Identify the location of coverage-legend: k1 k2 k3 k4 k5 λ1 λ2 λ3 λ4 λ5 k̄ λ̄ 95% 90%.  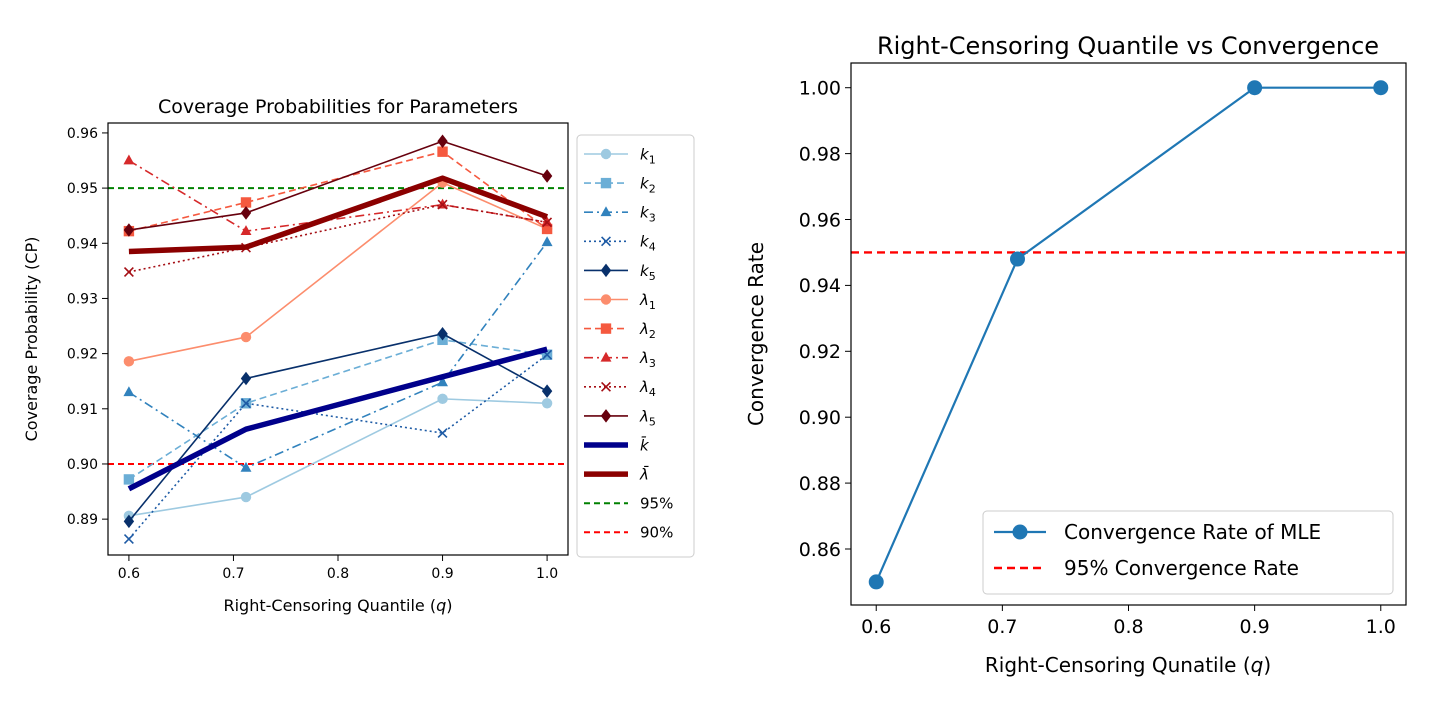
(635, 346).